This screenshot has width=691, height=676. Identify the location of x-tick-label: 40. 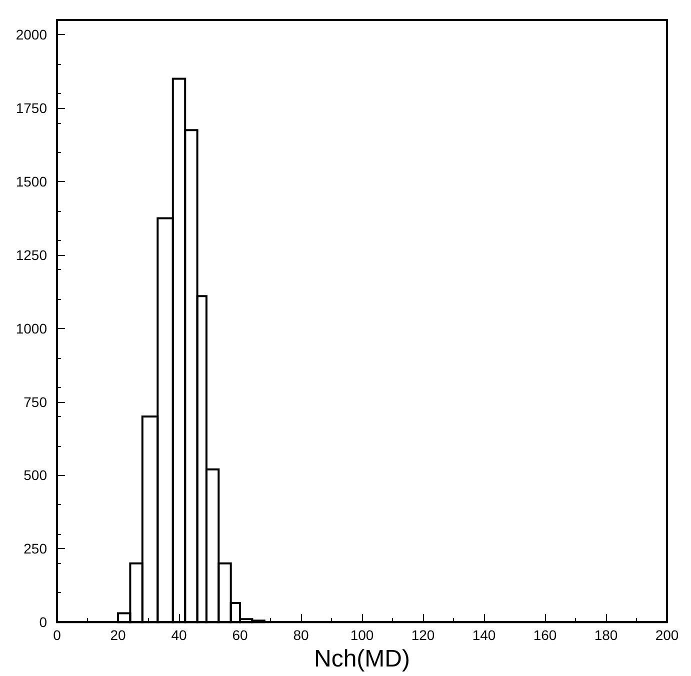
(179, 635).